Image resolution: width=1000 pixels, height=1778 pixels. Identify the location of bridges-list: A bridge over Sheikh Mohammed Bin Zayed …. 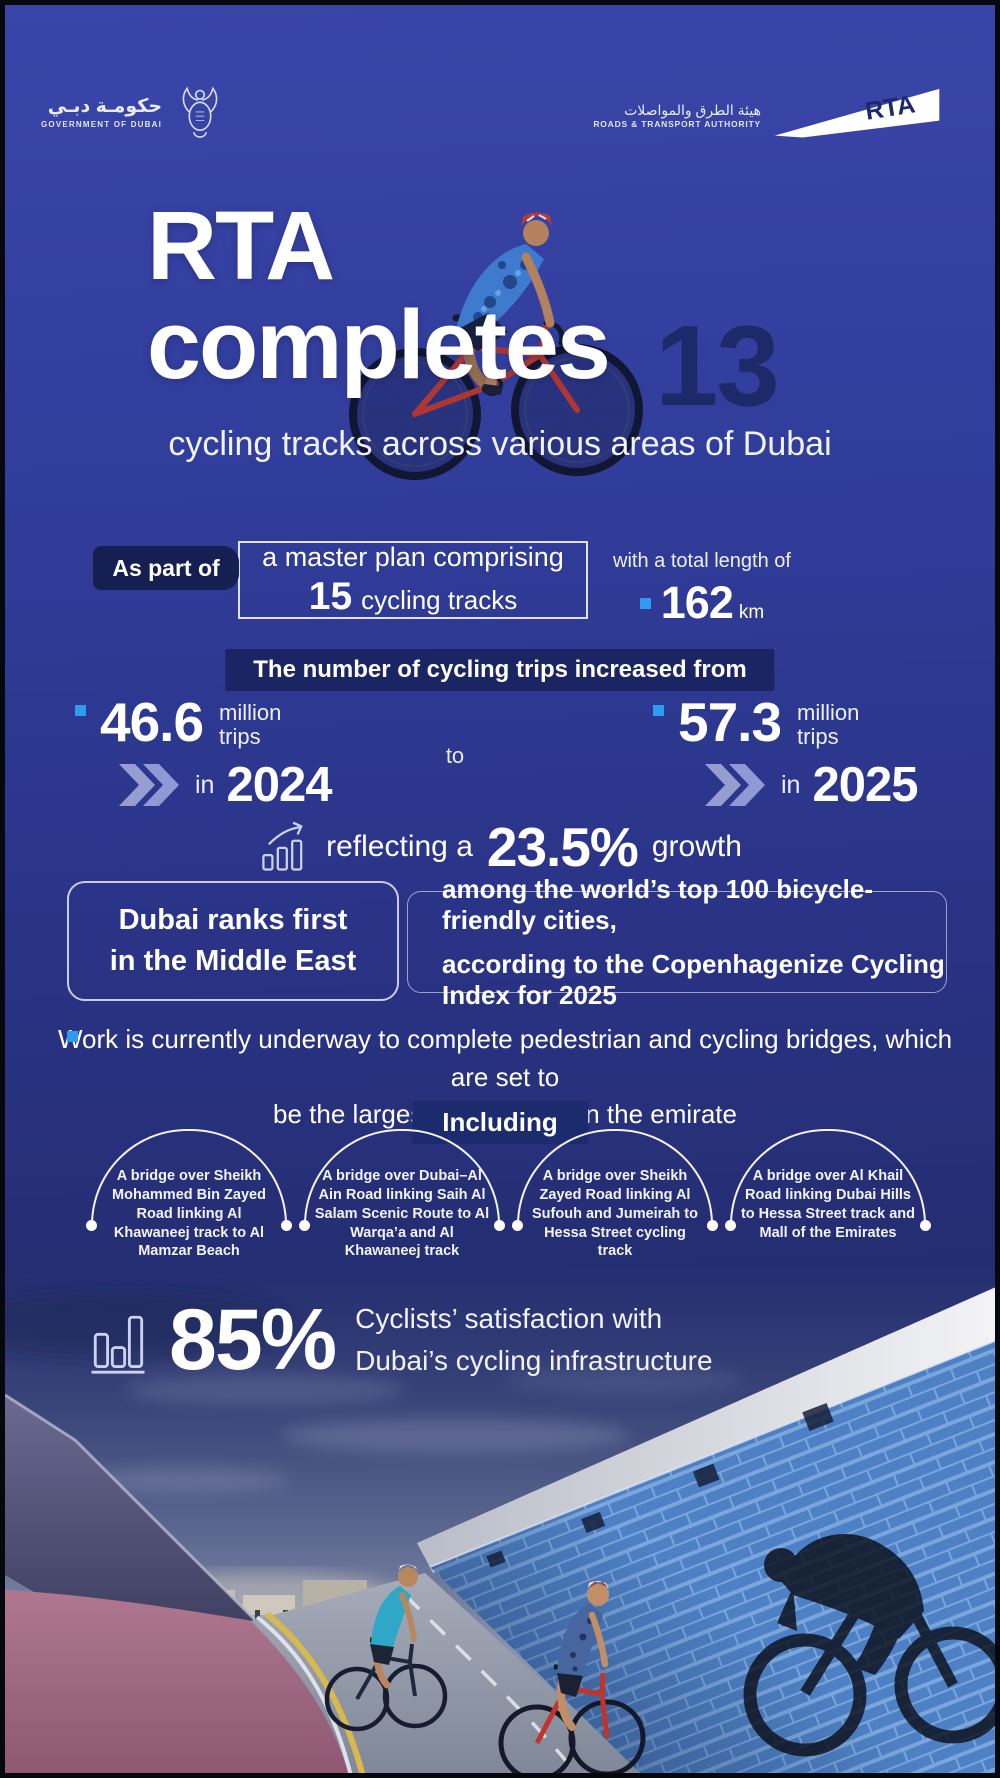
(514, 1194).